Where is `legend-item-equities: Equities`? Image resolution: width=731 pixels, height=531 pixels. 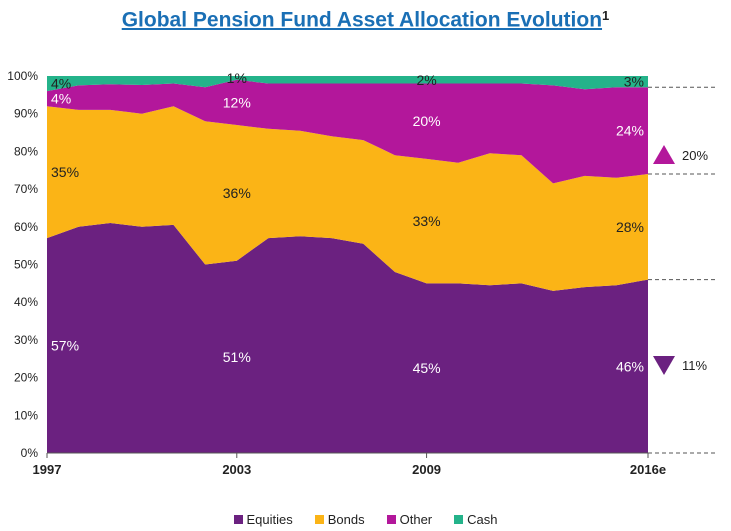
legend-item-equities: Equities is located at coordinates (263, 519).